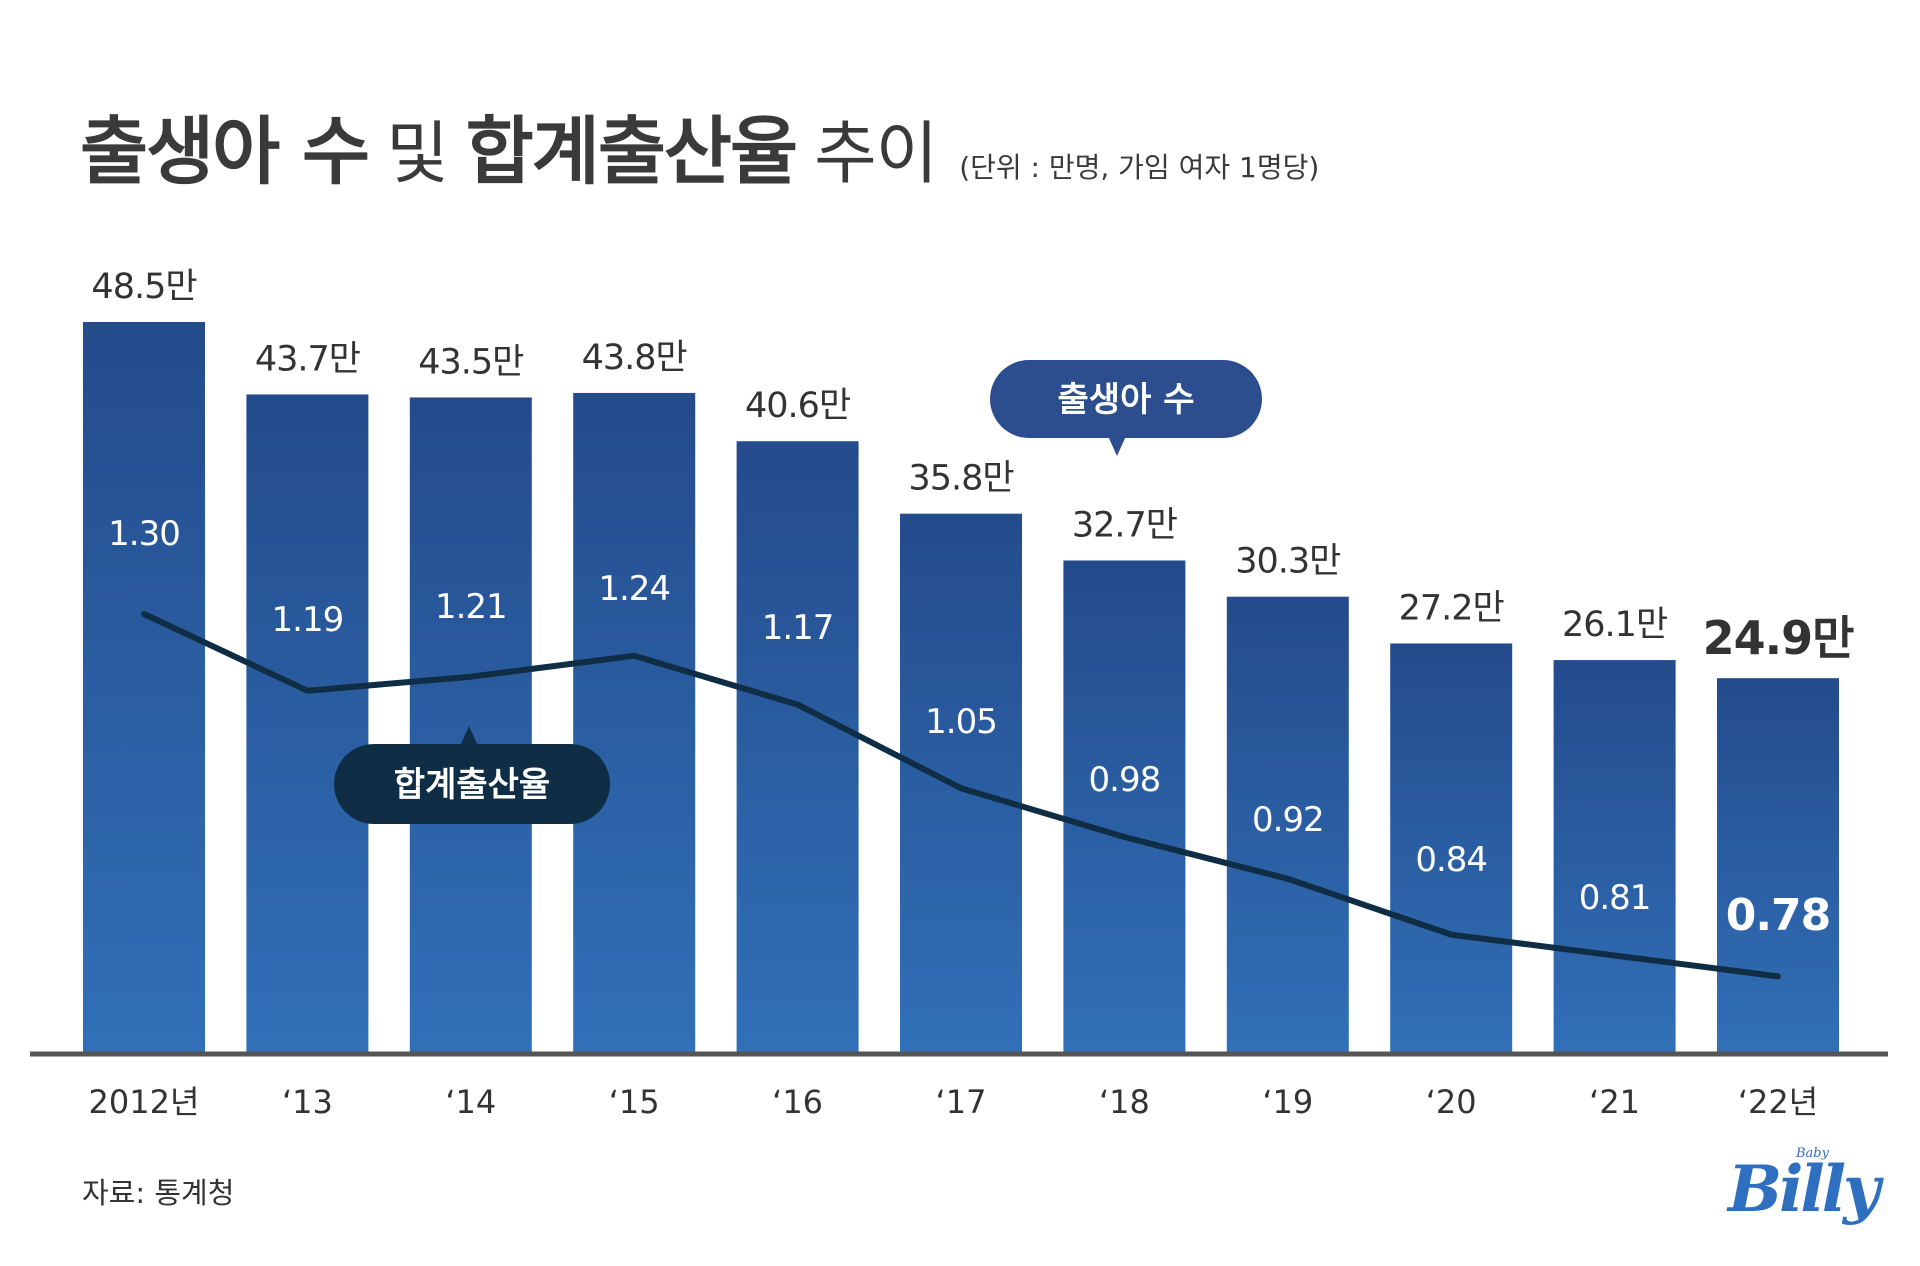 This screenshot has width=1920, height=1266. I want to click on callout-births-label: 출생아 수, so click(1126, 400).